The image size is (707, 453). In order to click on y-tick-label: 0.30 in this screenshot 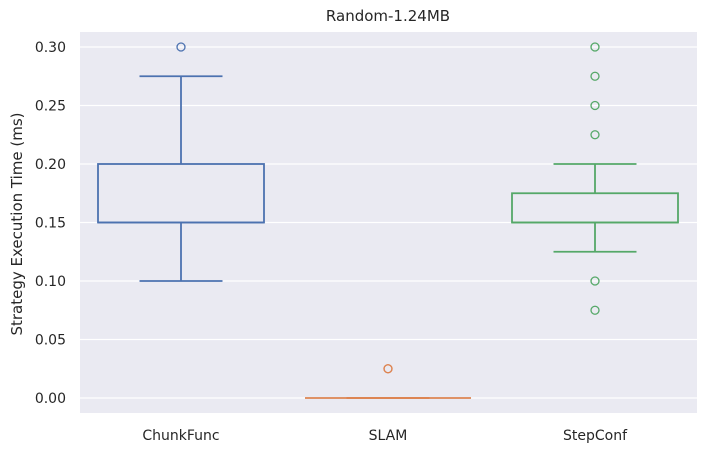, I will do `click(50, 48)`.